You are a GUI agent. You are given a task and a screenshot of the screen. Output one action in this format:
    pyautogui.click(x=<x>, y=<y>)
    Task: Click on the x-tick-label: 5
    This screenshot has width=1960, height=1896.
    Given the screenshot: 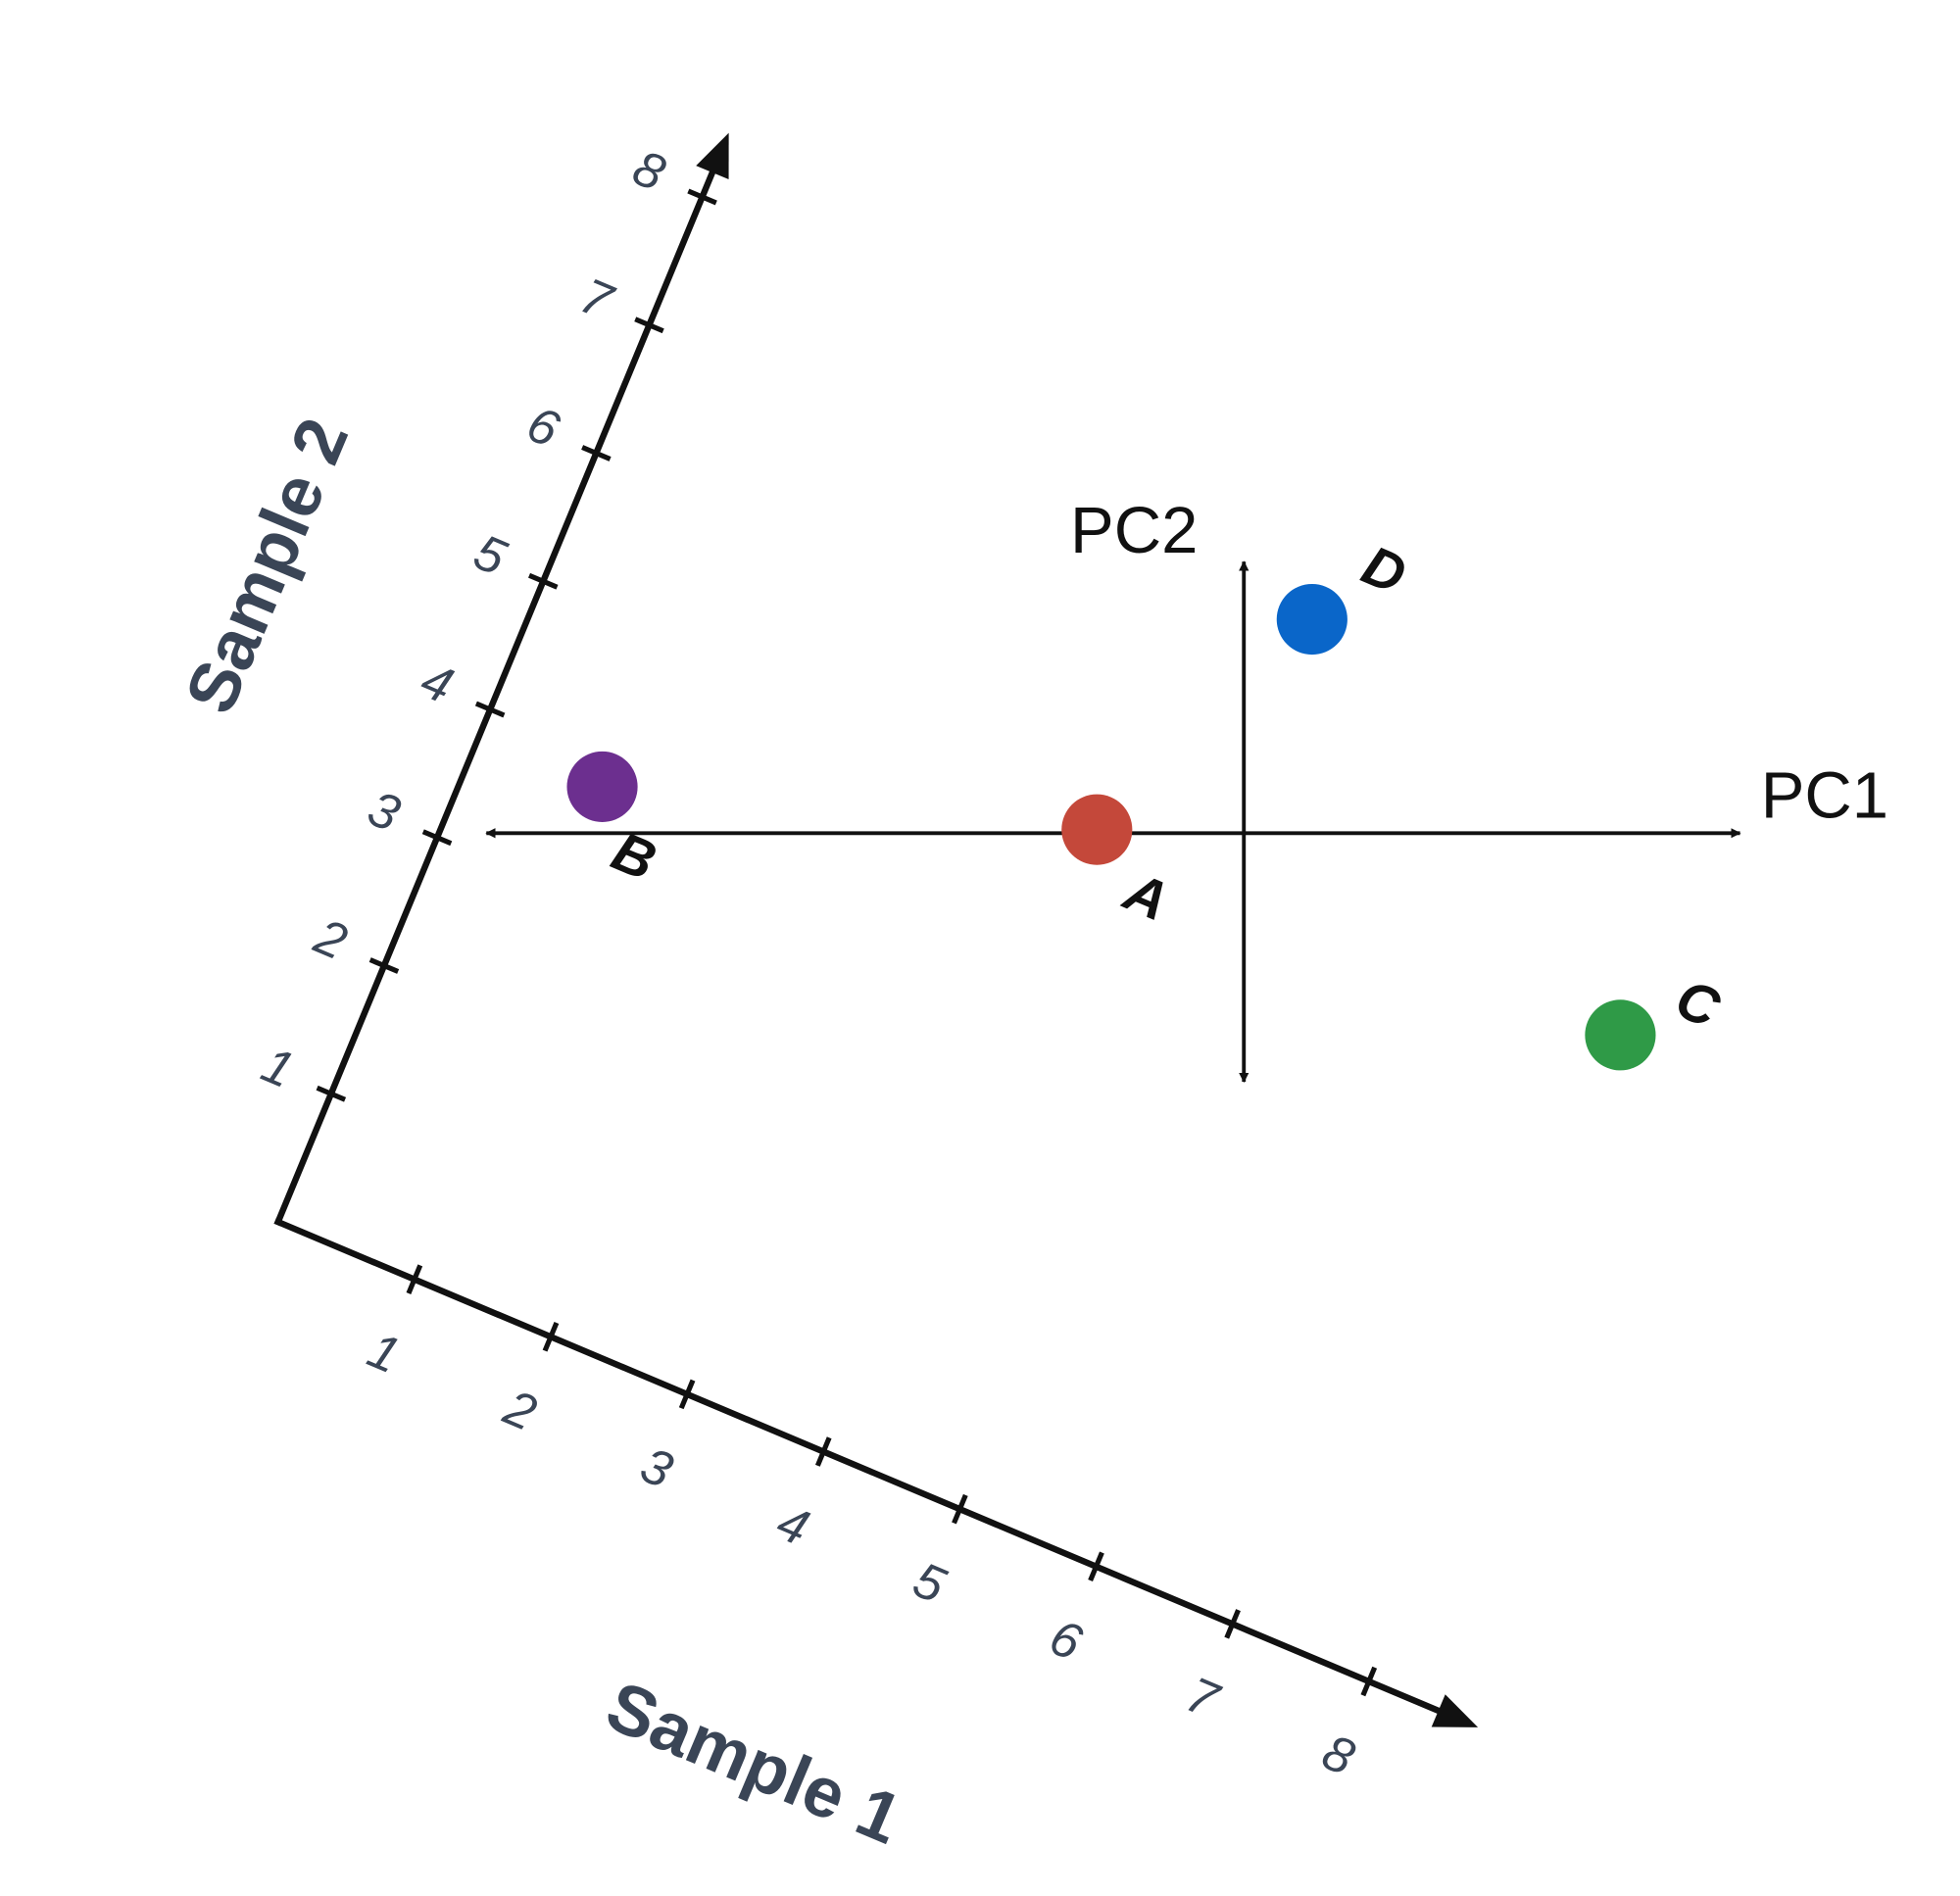 What is the action you would take?
    pyautogui.click(x=930, y=1582)
    